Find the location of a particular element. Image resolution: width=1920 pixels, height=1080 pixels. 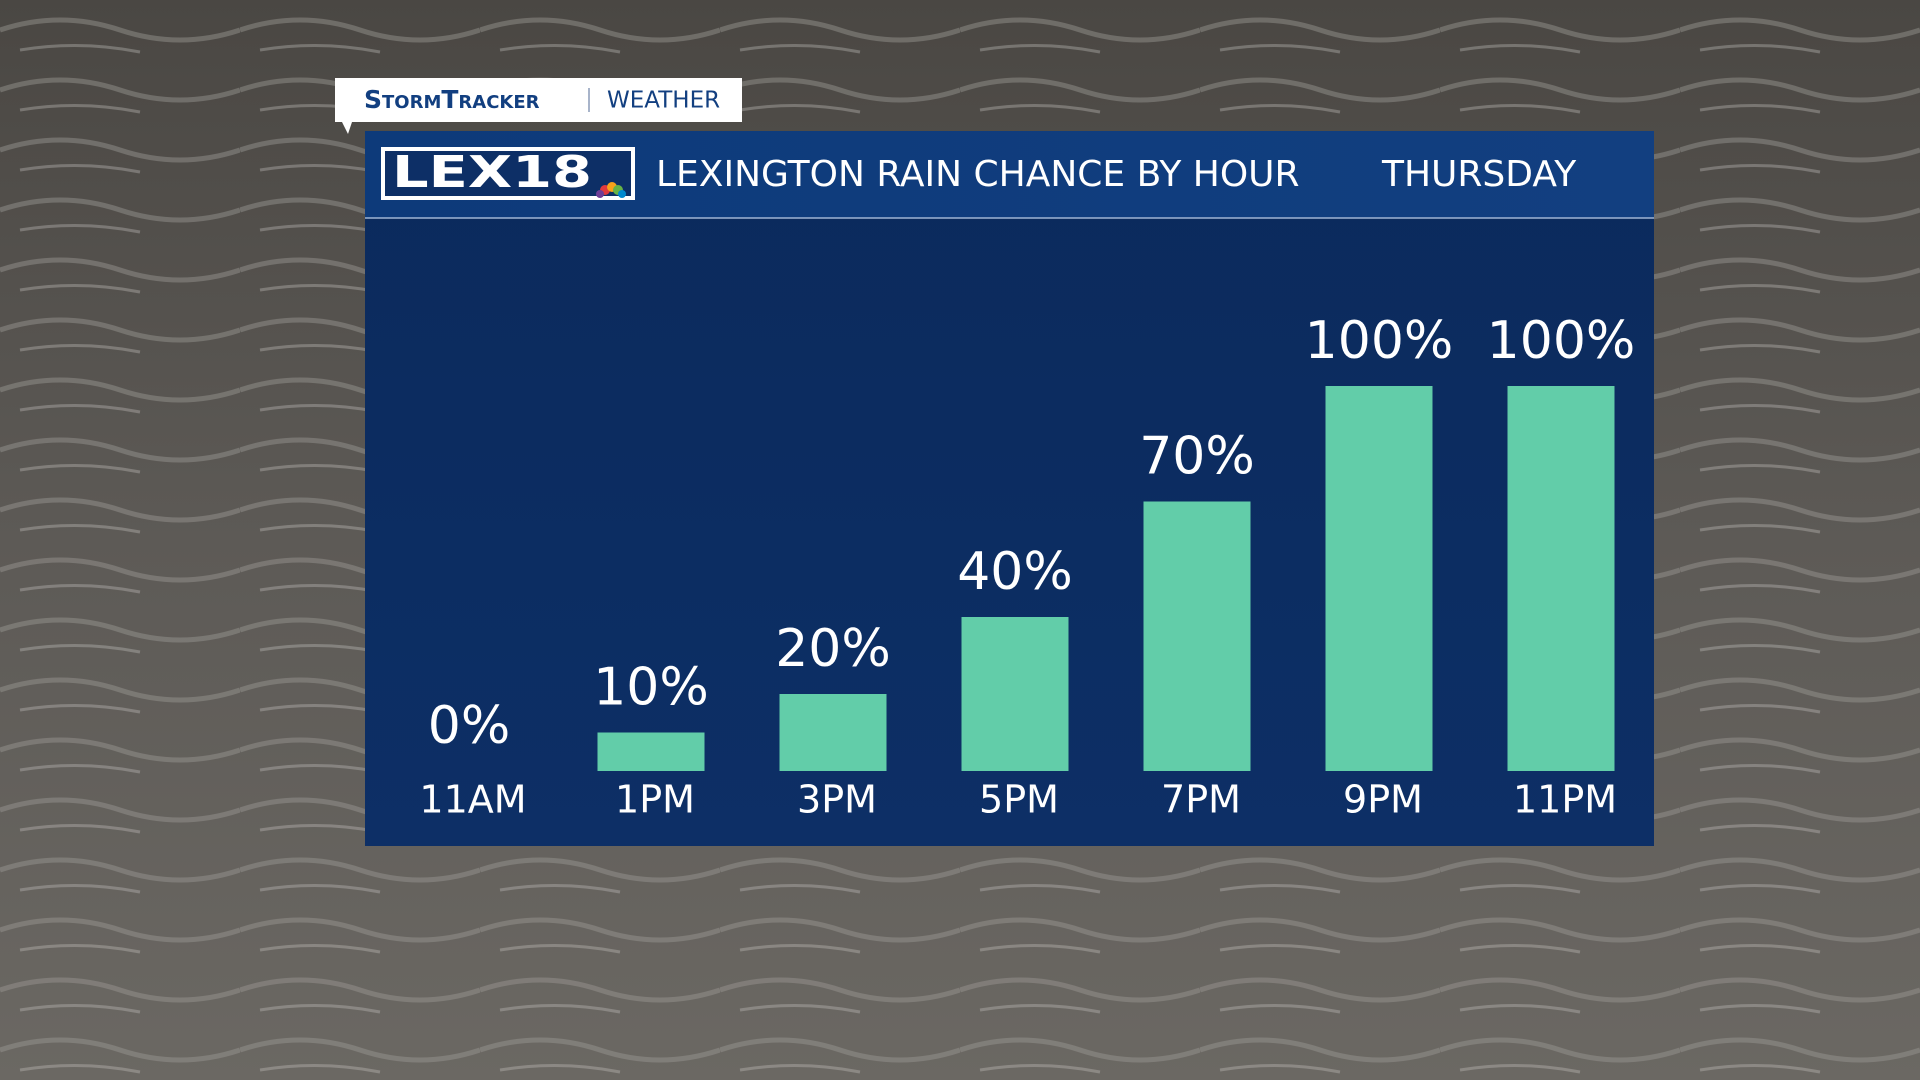

x-tick-label: 11PM is located at coordinates (1565, 800).